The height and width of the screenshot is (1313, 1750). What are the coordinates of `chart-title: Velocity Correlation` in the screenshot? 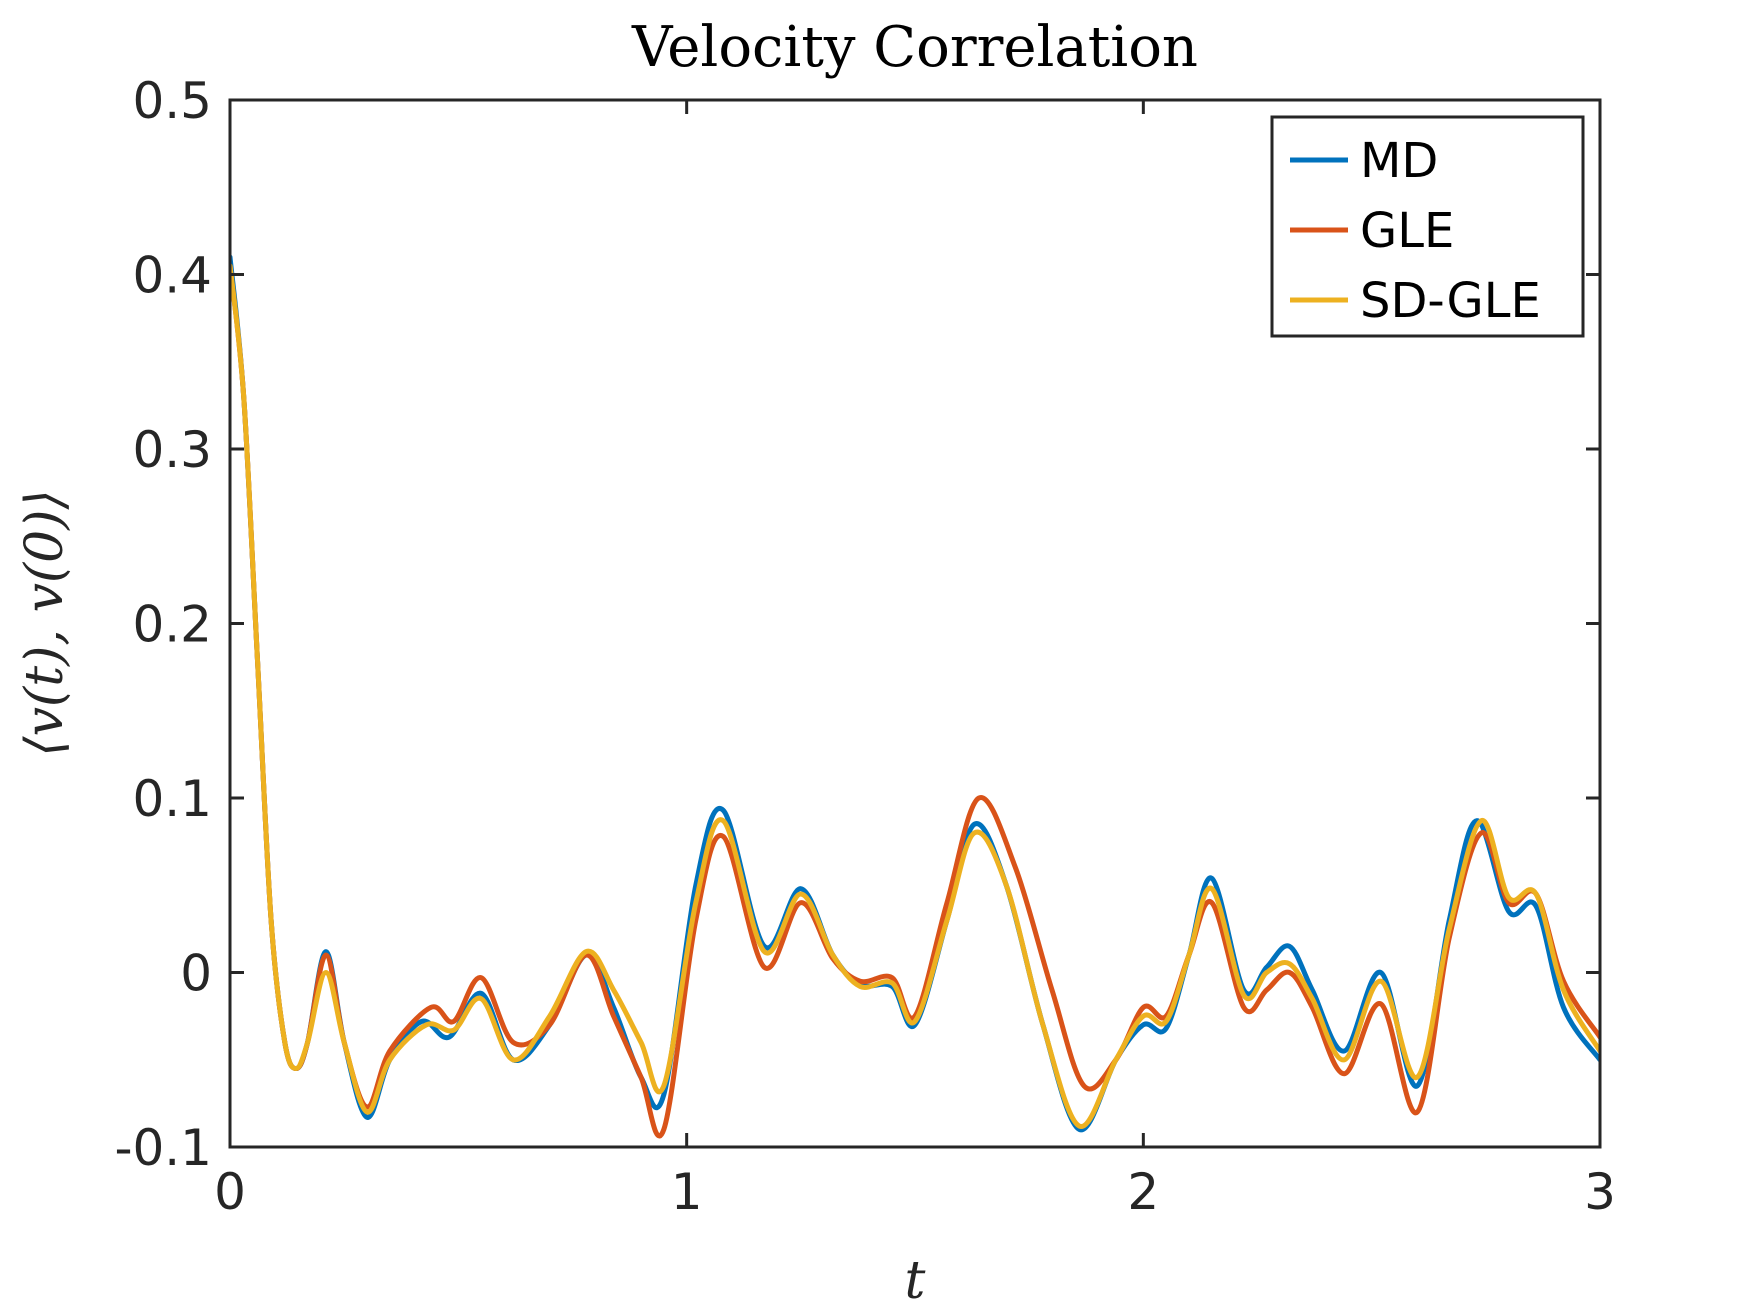 It's located at (914, 47).